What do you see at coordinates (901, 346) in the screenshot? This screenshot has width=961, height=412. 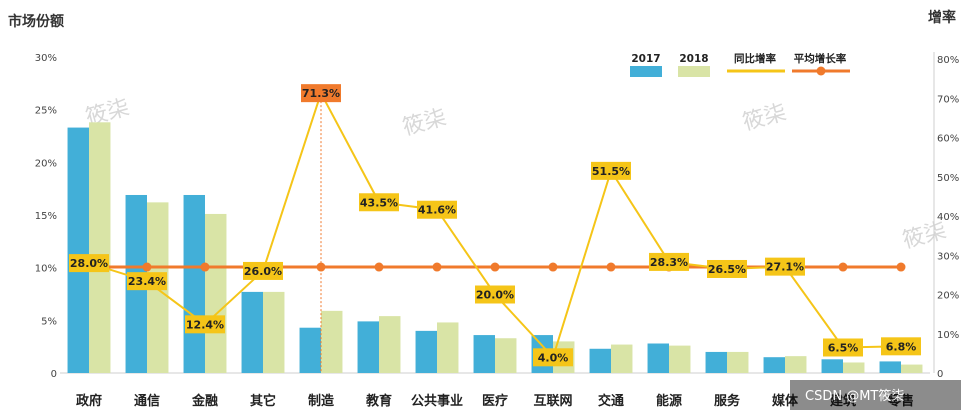 I see `yoy-data-label: 6.8%` at bounding box center [901, 346].